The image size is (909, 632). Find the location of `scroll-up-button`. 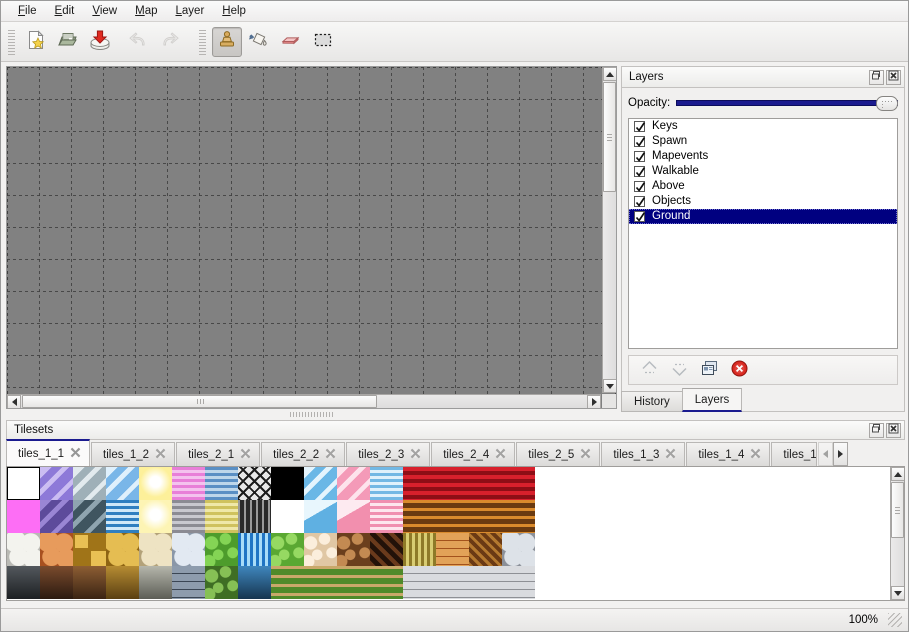

scroll-up-button is located at coordinates (609, 74).